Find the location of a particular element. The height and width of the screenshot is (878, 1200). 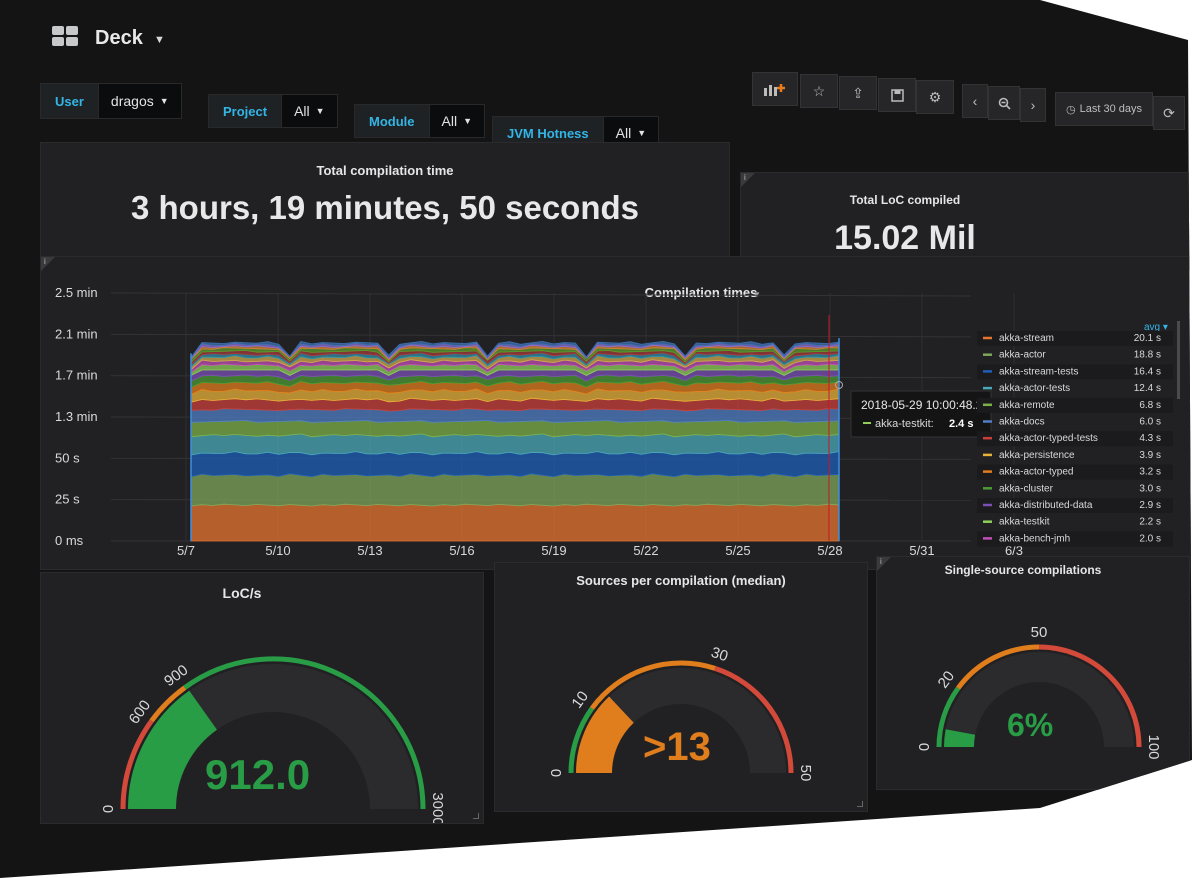

time-range-picker: ◷ Last 30 days is located at coordinates (1104, 109).